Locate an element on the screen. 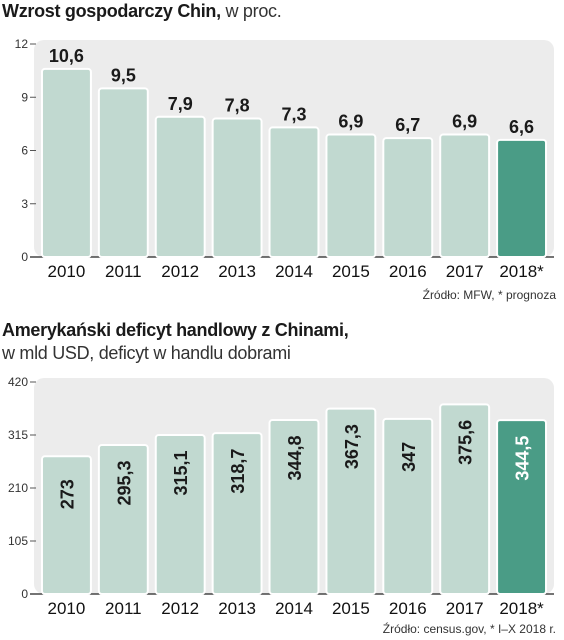 The image size is (564, 640). chart1-value-label: 9,5 is located at coordinates (123, 75).